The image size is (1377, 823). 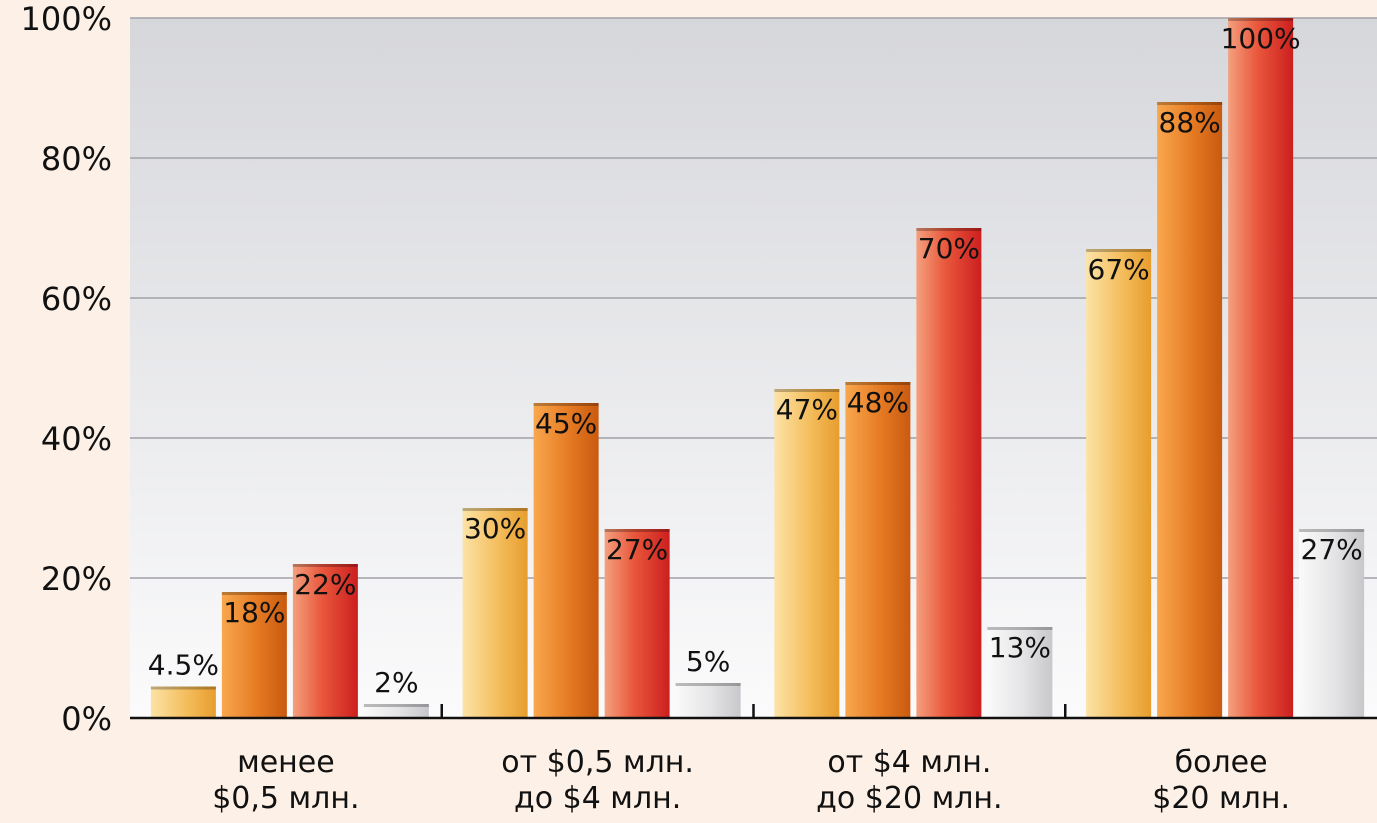 I want to click on data-label: 5%, so click(x=708, y=661).